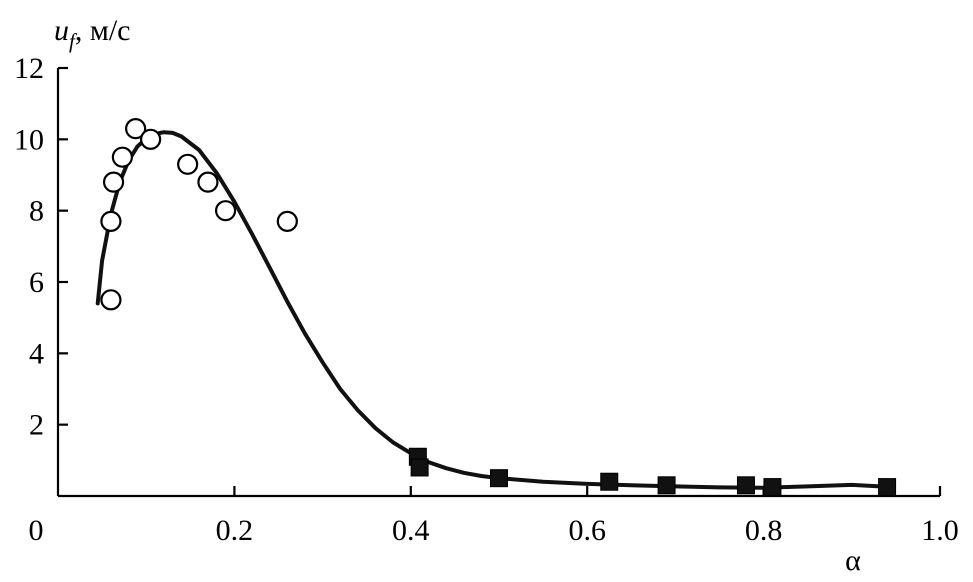 The height and width of the screenshot is (582, 973). Describe the element at coordinates (36, 530) in the screenshot. I see `x-tick-label: 0` at that location.